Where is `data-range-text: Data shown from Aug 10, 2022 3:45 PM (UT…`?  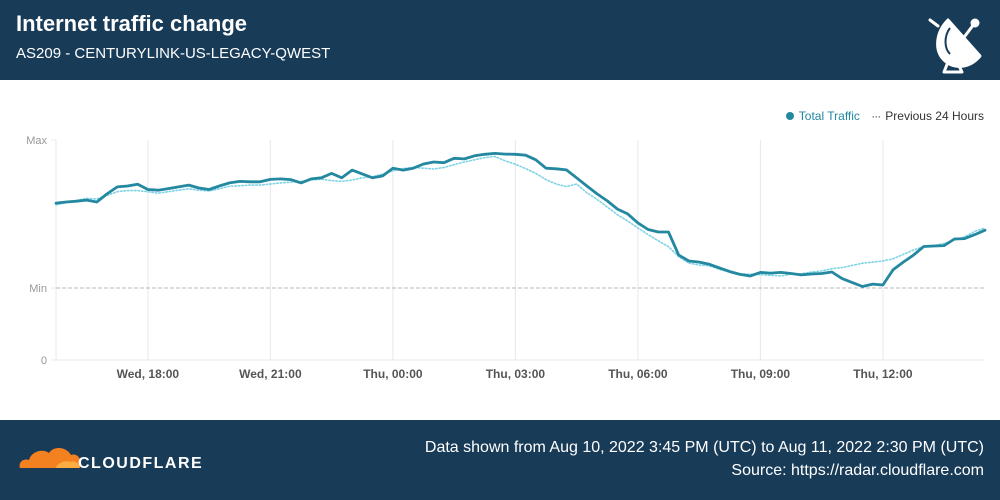 data-range-text: Data shown from Aug 10, 2022 3:45 PM (UT… is located at coordinates (704, 447).